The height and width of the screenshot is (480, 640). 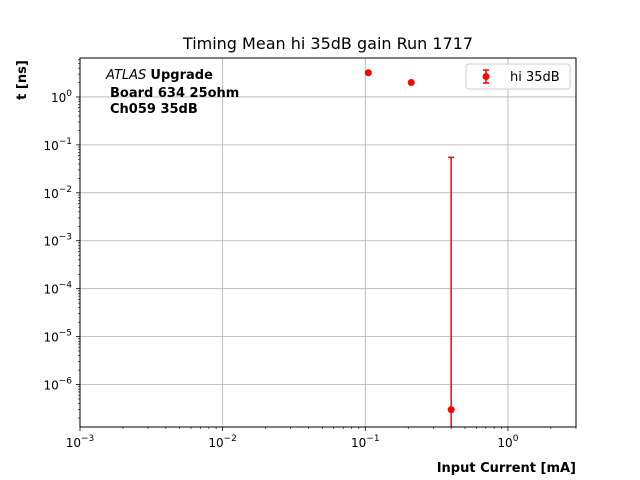 I want to click on legend-point, so click(x=486, y=76).